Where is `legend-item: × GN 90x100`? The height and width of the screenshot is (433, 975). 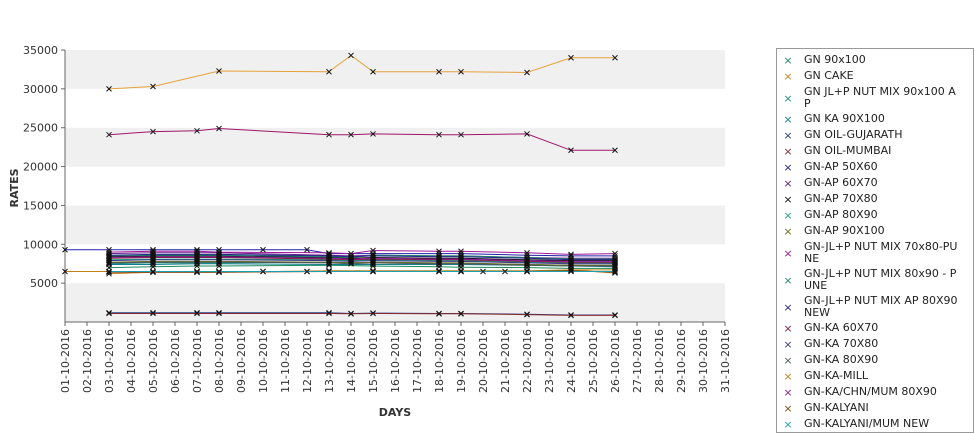
legend-item: × GN 90x100 is located at coordinates (875, 61).